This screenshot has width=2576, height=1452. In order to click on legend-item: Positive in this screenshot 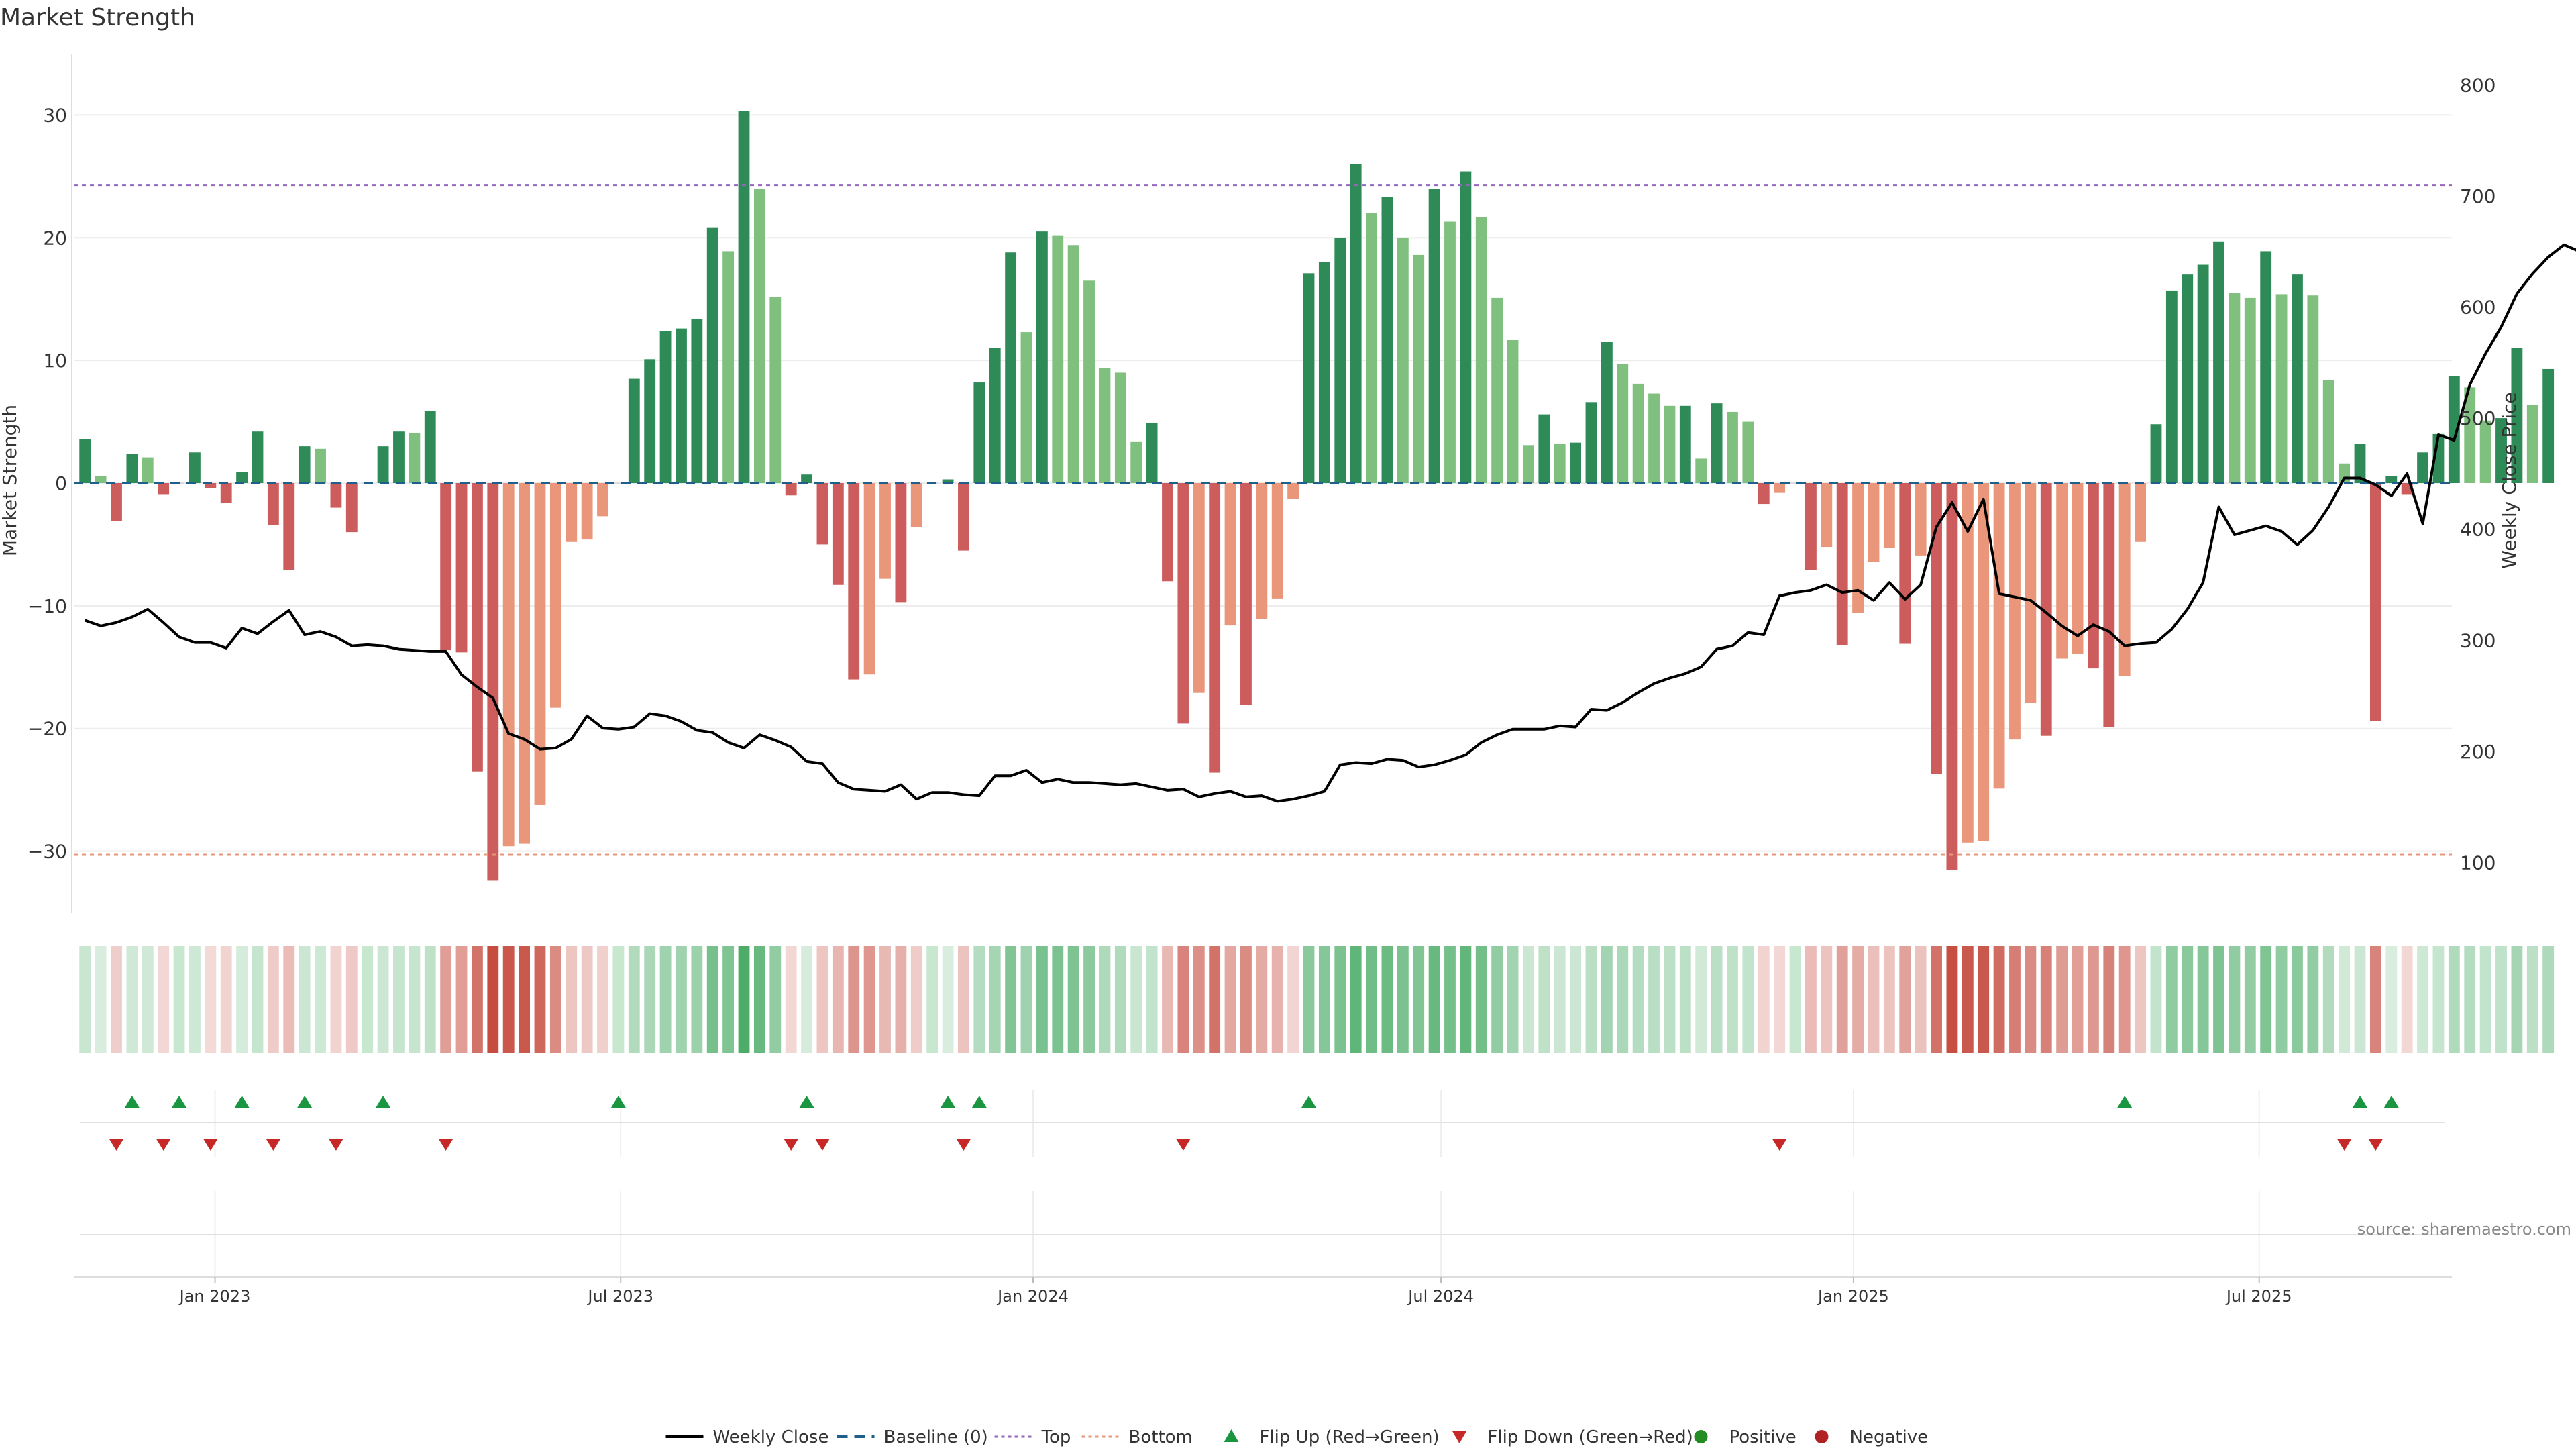, I will do `click(1745, 1437)`.